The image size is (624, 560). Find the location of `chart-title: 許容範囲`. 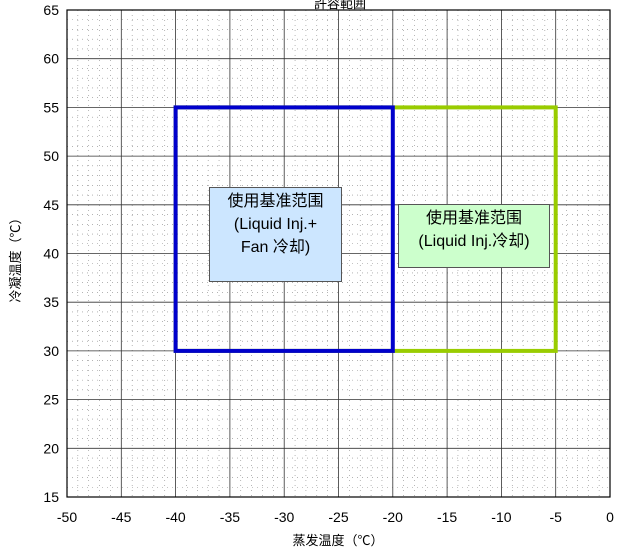

chart-title: 許容範囲 is located at coordinates (340, 5).